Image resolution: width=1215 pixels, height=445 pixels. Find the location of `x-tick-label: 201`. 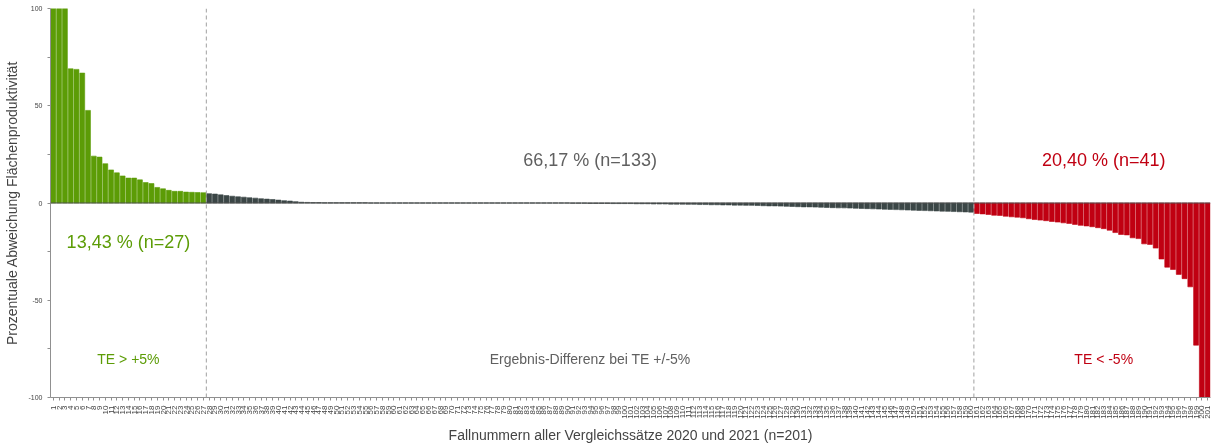

x-tick-label: 201 is located at coordinates (1208, 411).